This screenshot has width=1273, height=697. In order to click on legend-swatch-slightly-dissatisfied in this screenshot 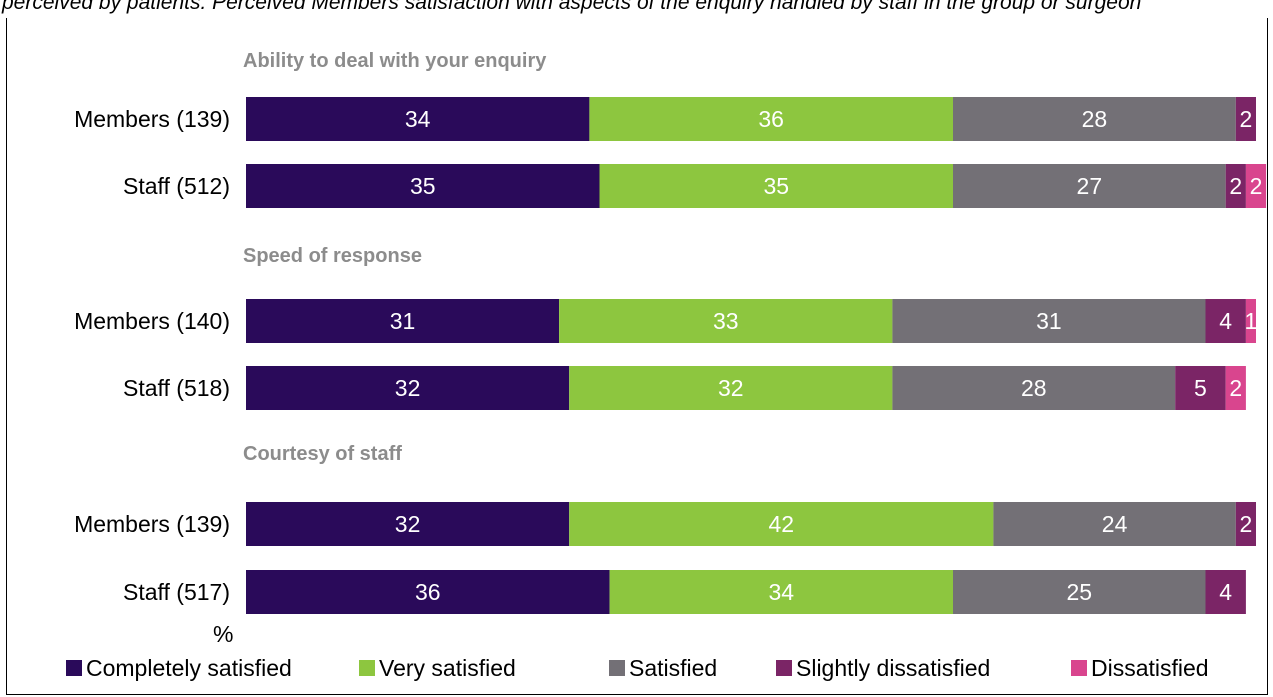, I will do `click(784, 668)`.